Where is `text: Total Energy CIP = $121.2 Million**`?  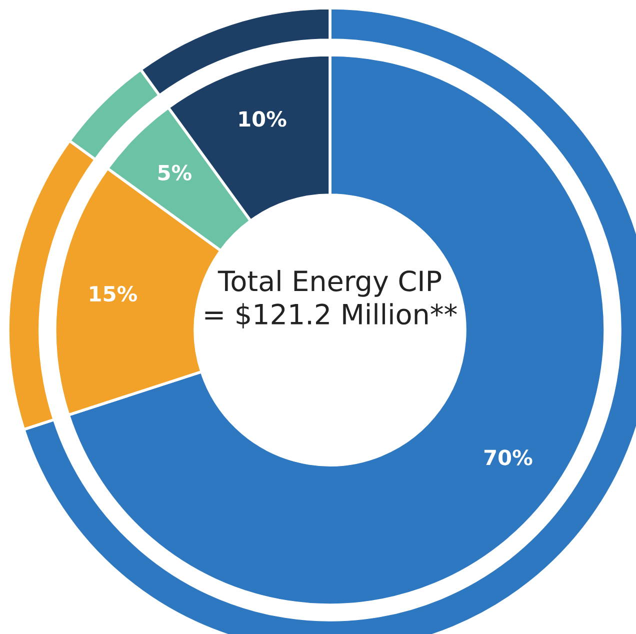 text: Total Energy CIP = $121.2 Million** is located at coordinates (331, 299).